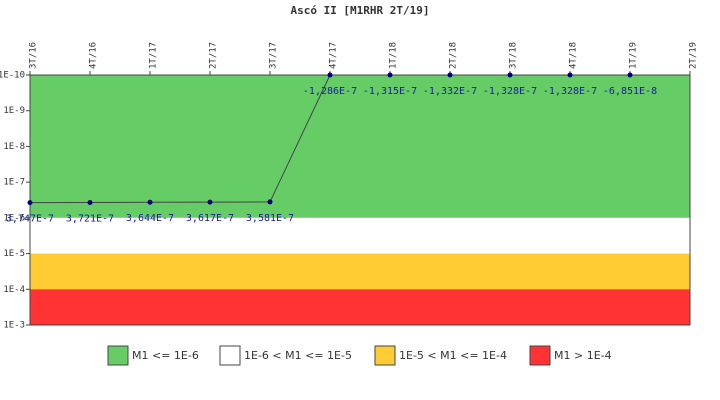 The height and width of the screenshot is (400, 720). I want to click on chart-title: Ascó II [M1RHR 2T/19], so click(359, 10).